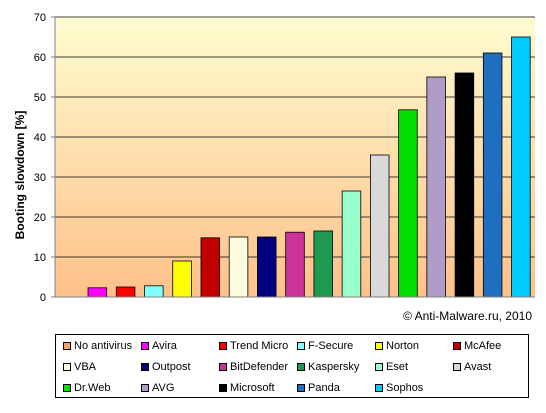 This screenshot has height=413, width=546. What do you see at coordinates (252, 388) in the screenshot?
I see `legend-label: Microsoft` at bounding box center [252, 388].